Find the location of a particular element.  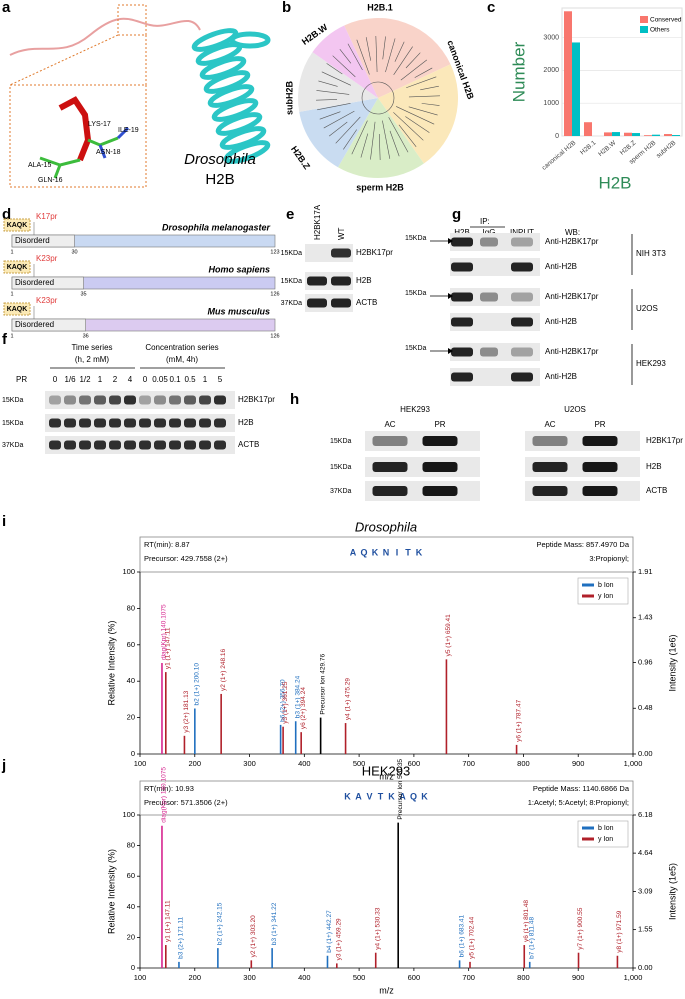

x-tick-label: 1,000 is located at coordinates (633, 977).